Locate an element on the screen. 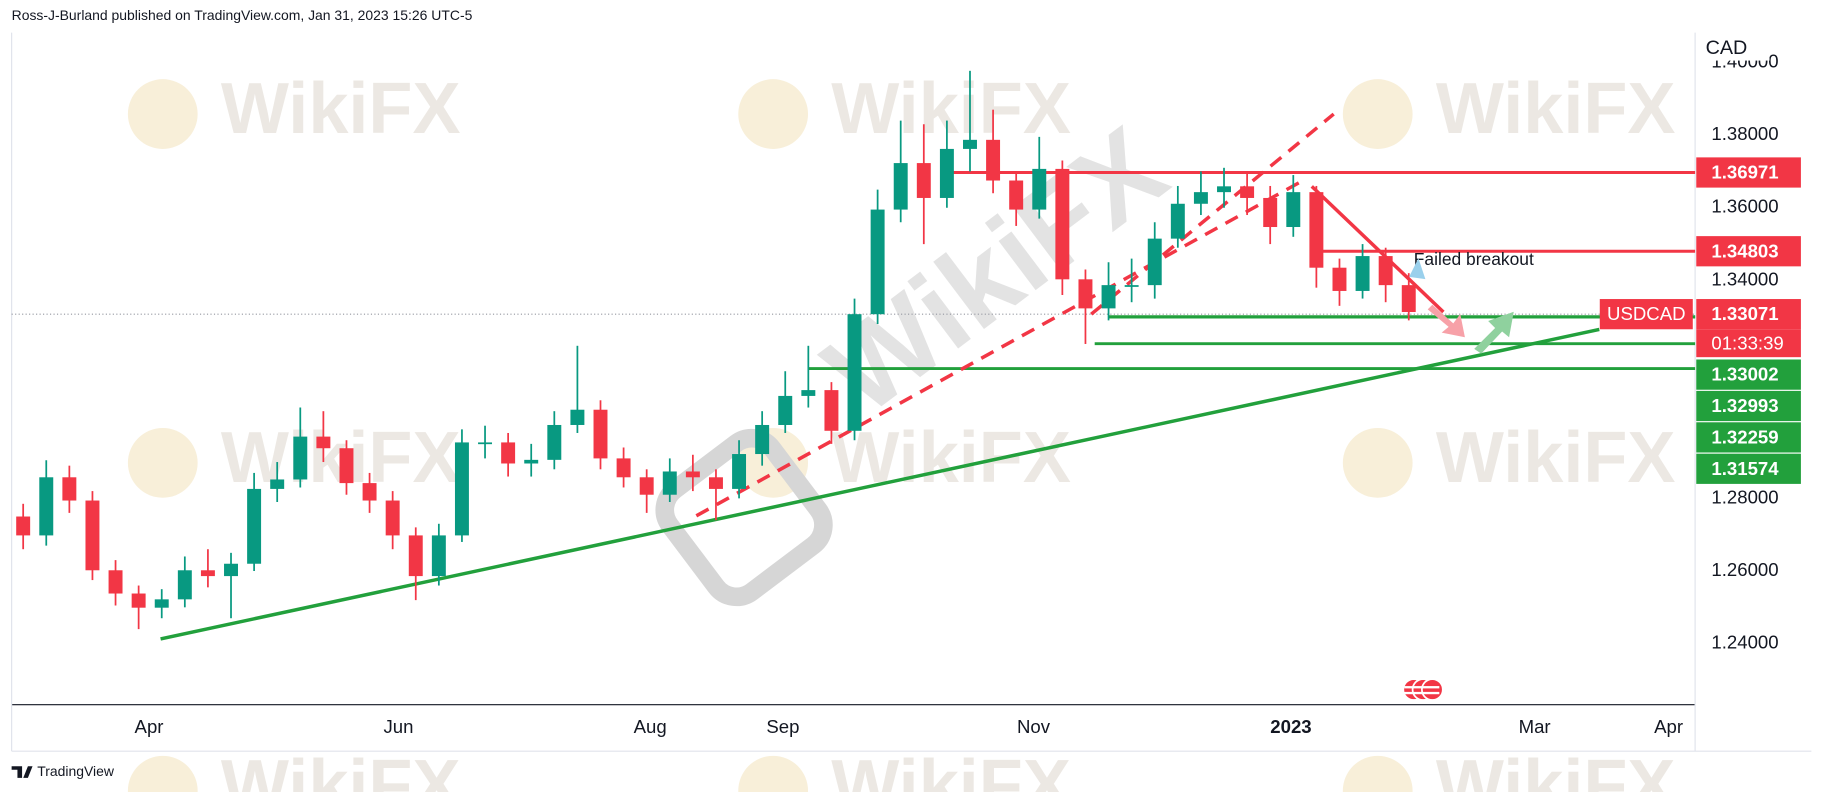 This screenshot has height=792, width=1823. cursor-icon is located at coordinates (1417, 269).